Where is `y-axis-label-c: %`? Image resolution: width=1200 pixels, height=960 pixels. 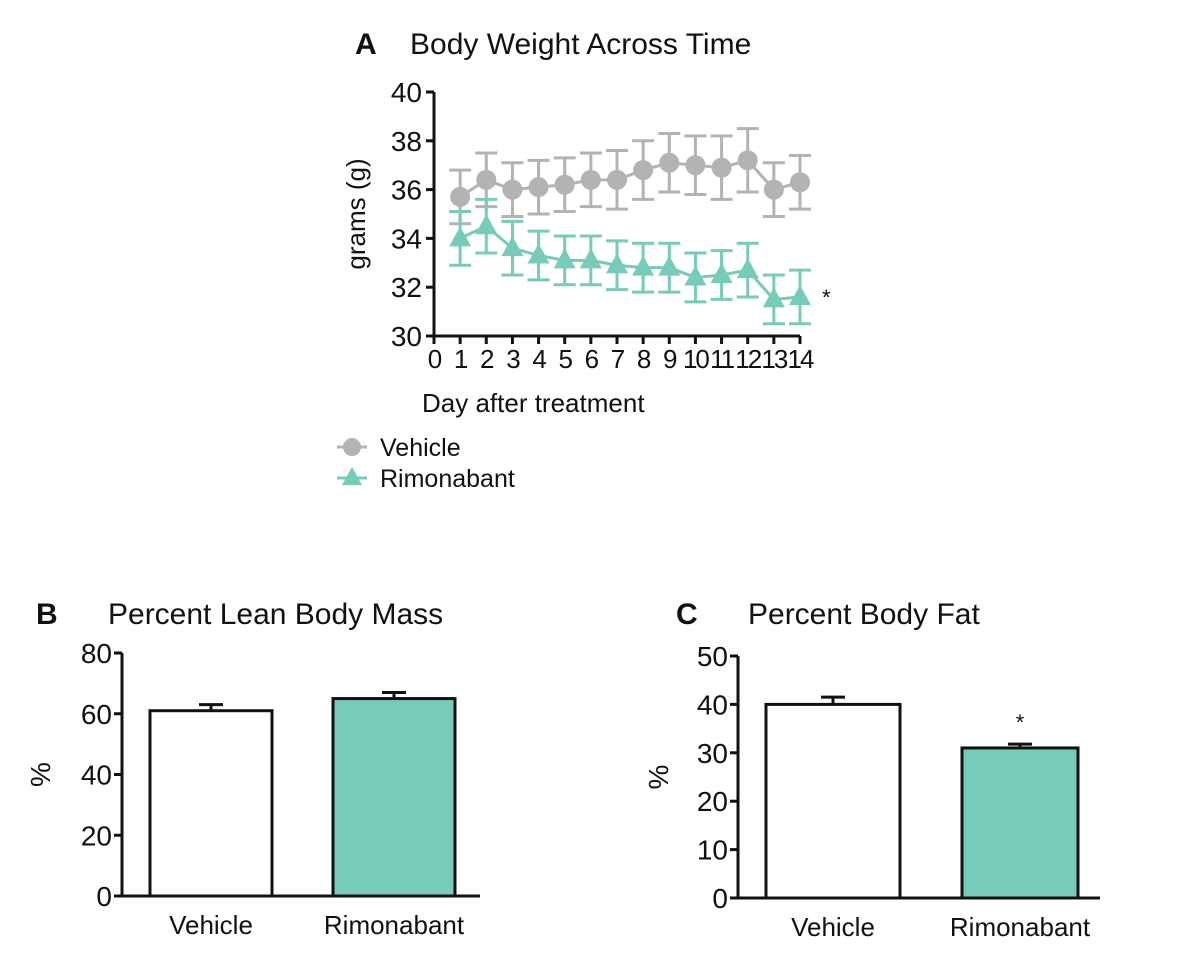 y-axis-label-c: % is located at coordinates (658, 777).